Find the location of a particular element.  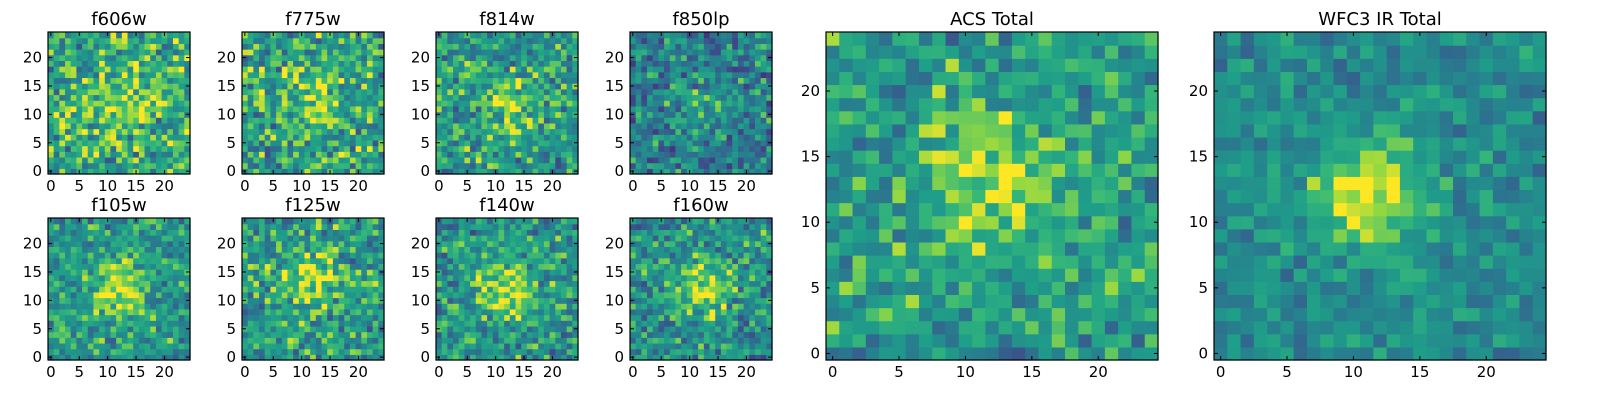

panel-title: f775w is located at coordinates (312, 19).